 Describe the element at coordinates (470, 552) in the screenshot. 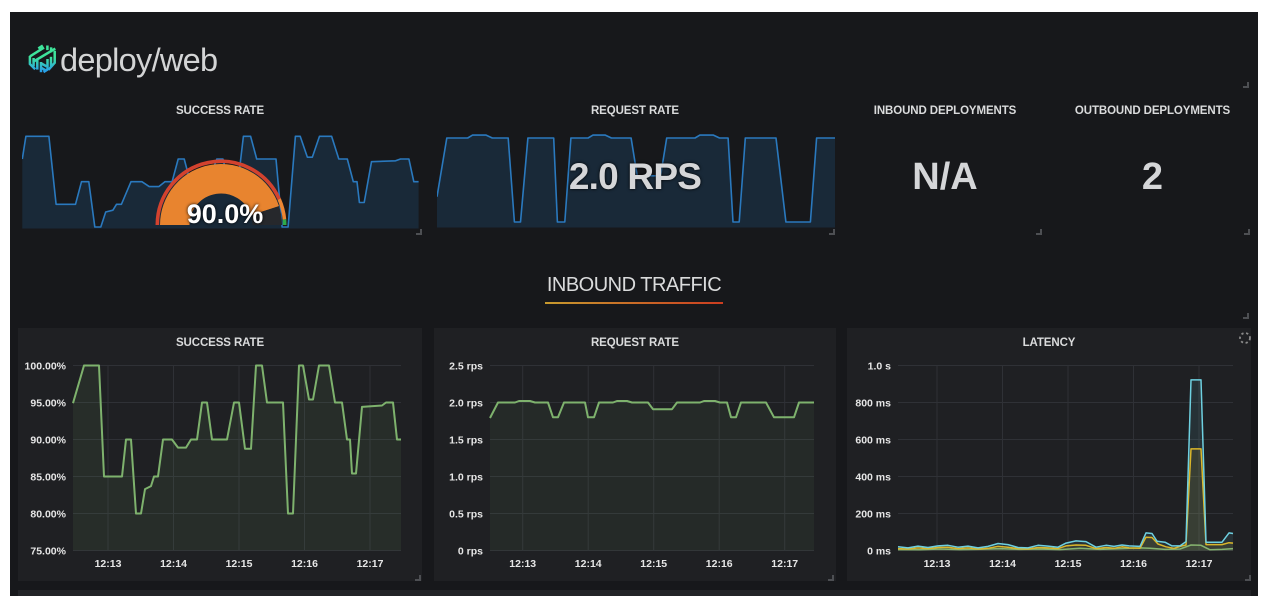

I see `svg-text: 0 rps` at that location.